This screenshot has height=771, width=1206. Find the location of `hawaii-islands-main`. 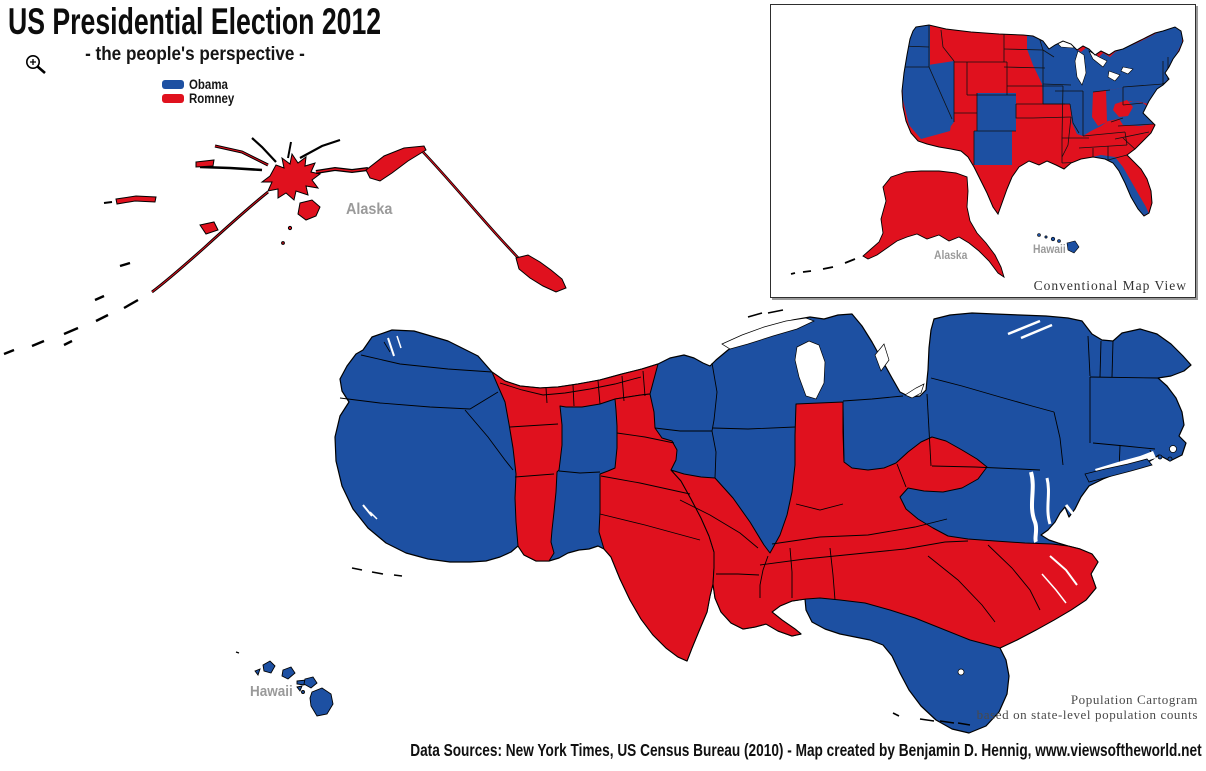

hawaii-islands-main is located at coordinates (284, 684).